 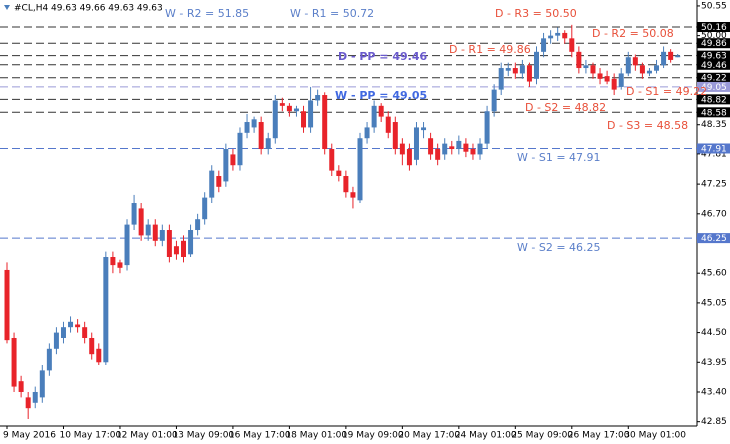 I want to click on level-annotation: W - R2 = 51.85, so click(x=207, y=13).